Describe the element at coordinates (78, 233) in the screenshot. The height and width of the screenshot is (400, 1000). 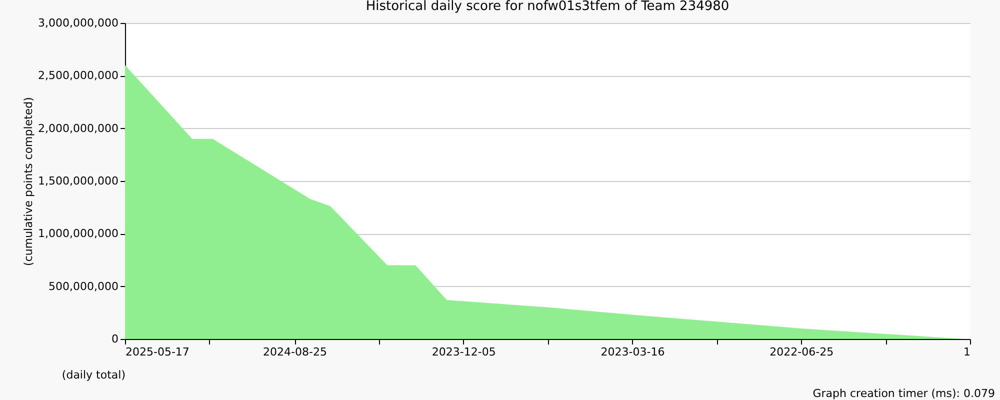
I see `y-tick-label: 1,000,000,000` at that location.